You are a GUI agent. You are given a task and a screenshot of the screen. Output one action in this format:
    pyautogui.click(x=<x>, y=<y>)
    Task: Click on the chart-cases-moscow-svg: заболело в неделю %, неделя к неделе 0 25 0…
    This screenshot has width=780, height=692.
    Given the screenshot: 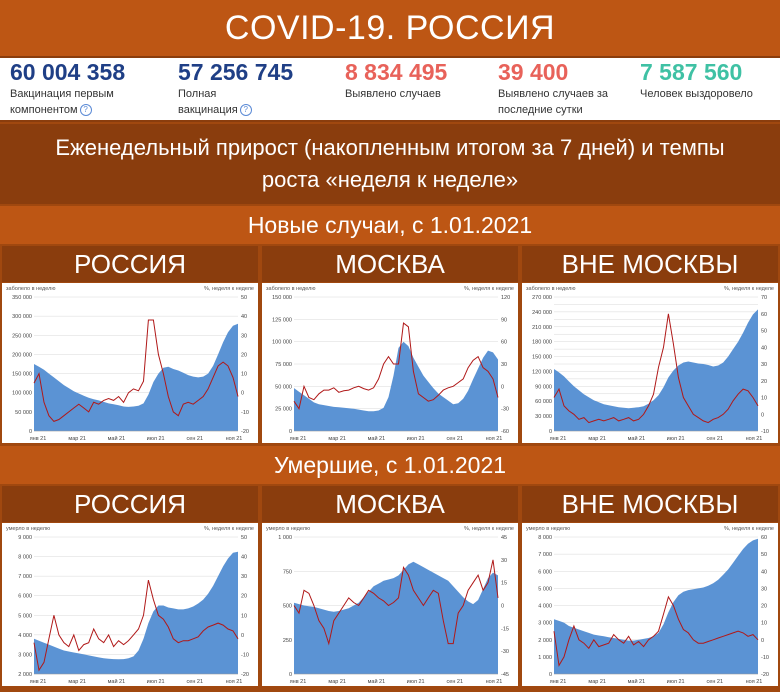 What is the action you would take?
    pyautogui.click(x=390, y=364)
    